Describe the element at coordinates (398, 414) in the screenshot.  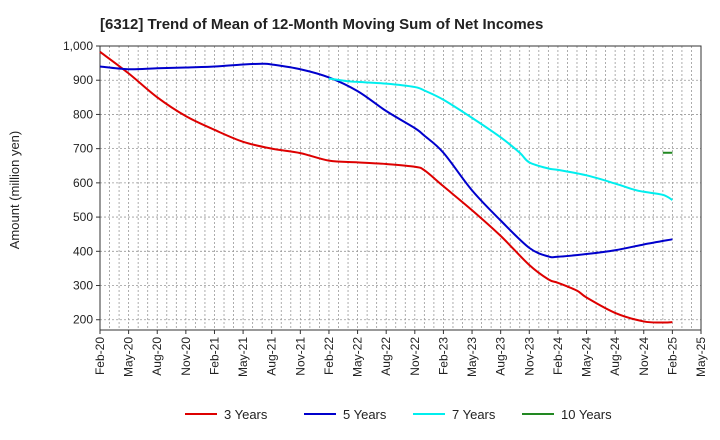
I see `legend: 3 Years 5 Years 7 Years 10 Years` at that location.